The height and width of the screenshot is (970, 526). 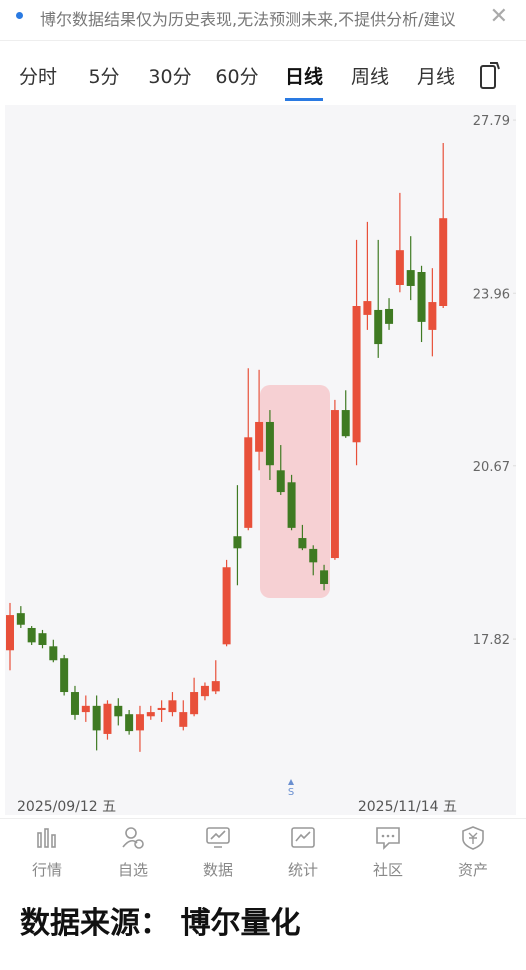 I want to click on period-tab: 日线, so click(x=304, y=81).